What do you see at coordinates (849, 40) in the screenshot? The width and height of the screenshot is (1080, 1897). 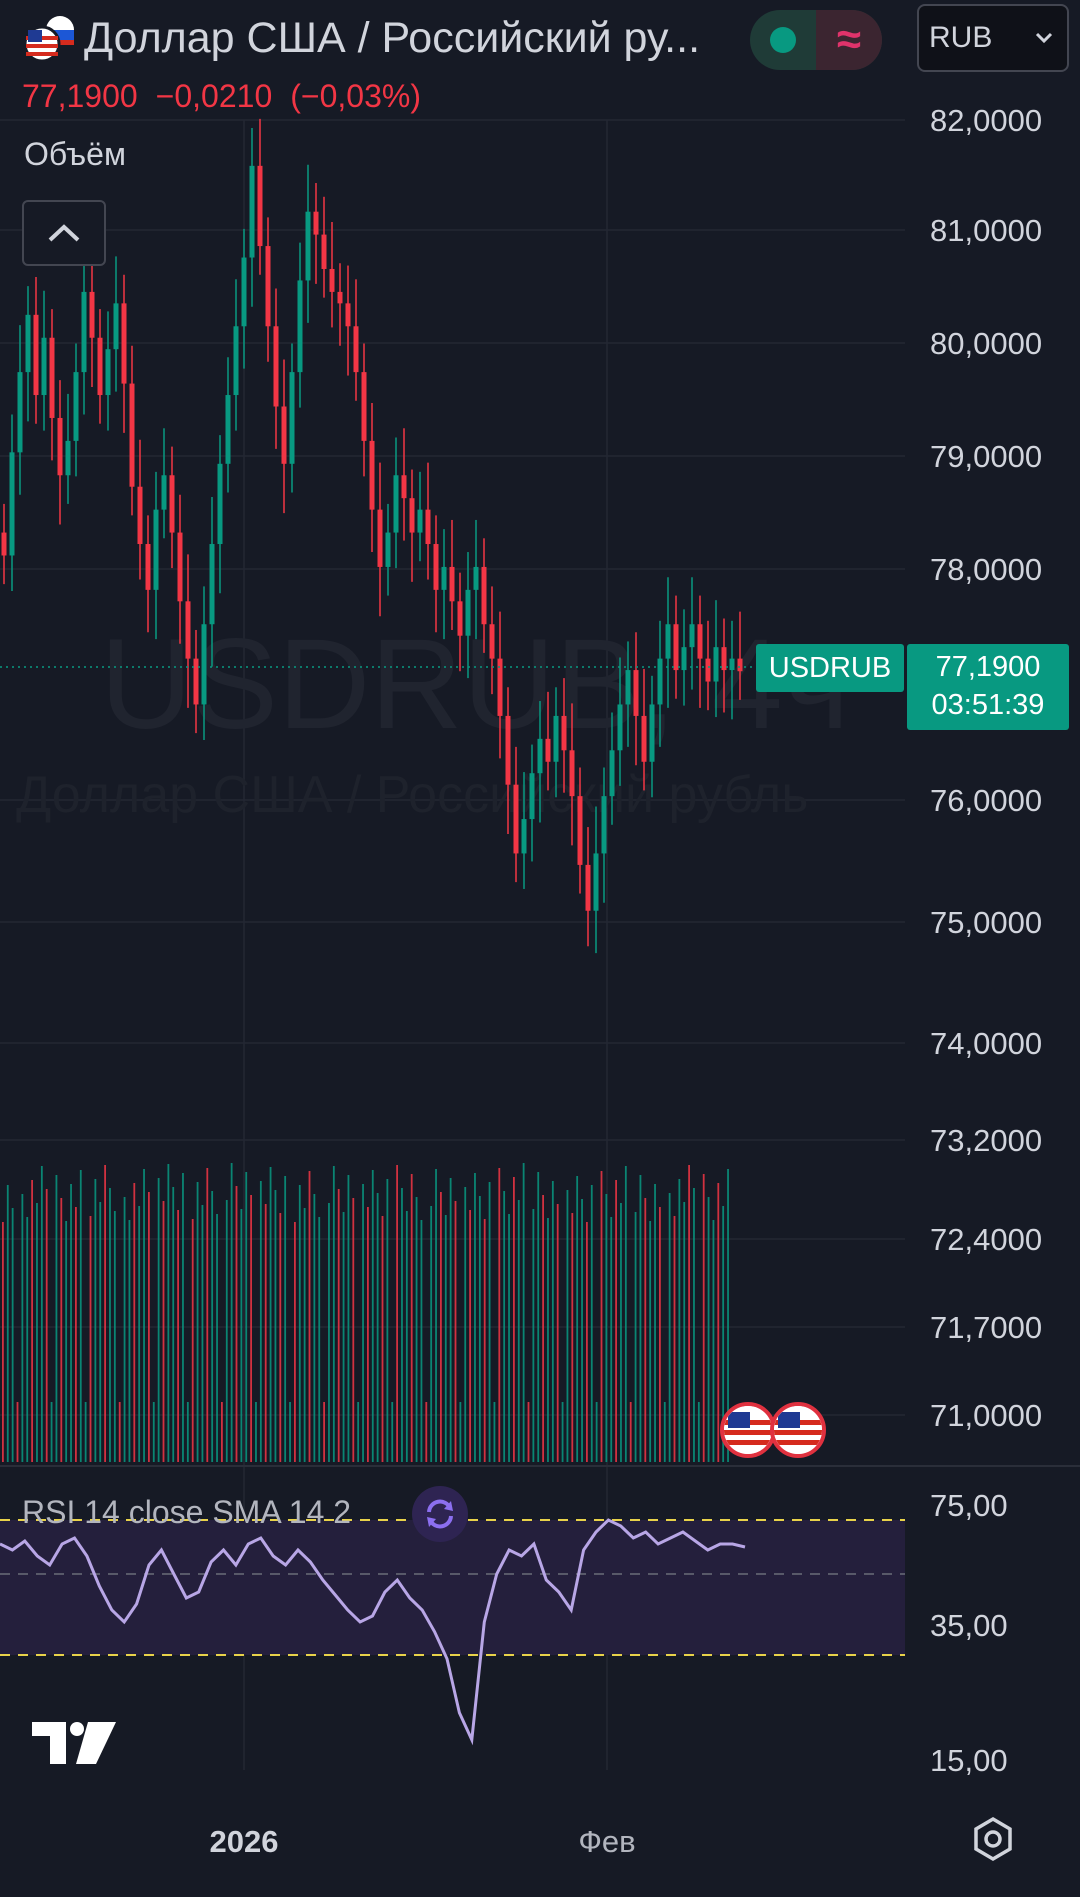 I see `wave-icon: ≈` at bounding box center [849, 40].